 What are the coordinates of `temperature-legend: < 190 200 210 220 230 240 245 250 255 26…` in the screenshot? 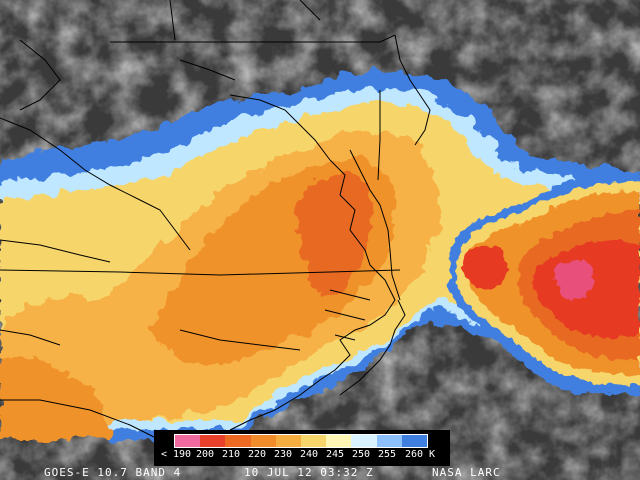 It's located at (302, 448).